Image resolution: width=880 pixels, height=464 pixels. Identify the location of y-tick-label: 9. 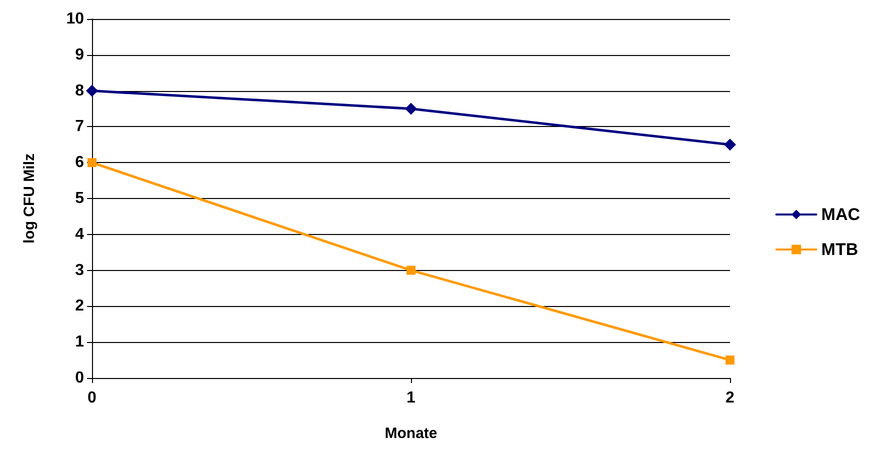
(79, 55).